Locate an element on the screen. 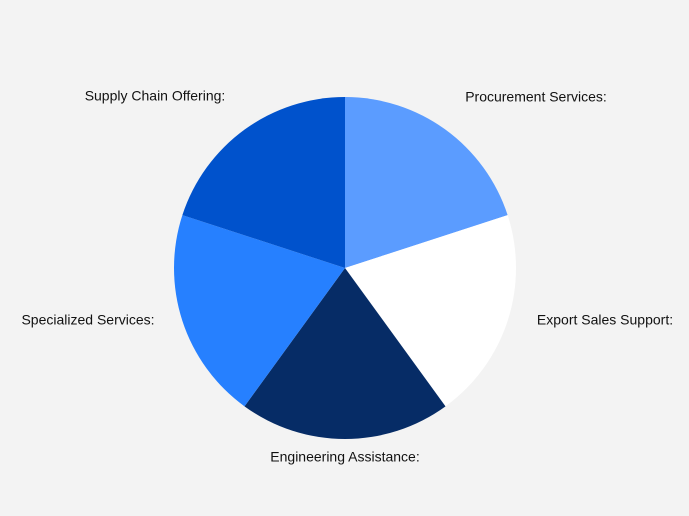 The height and width of the screenshot is (516, 689). slice-label: Engineering Assistance: is located at coordinates (344, 457).